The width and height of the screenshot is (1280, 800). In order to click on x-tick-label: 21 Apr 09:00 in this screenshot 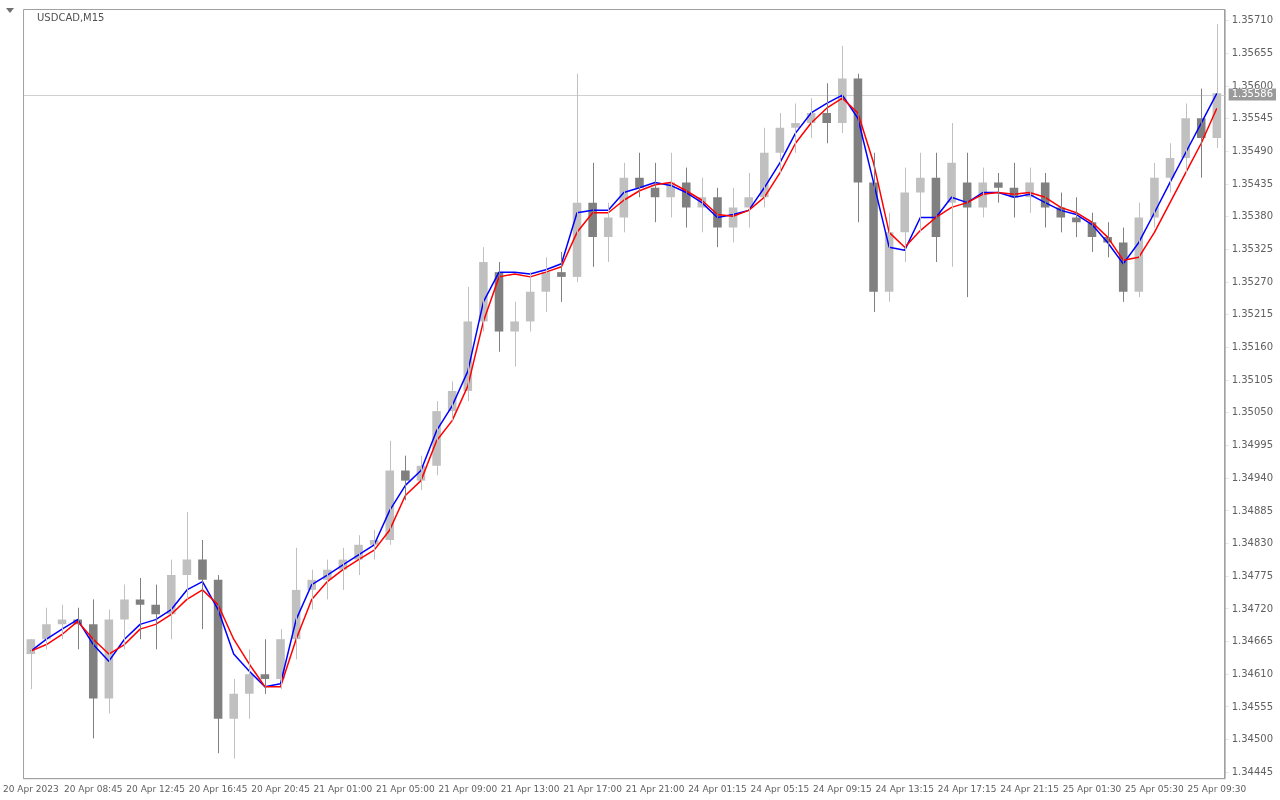, I will do `click(468, 788)`.